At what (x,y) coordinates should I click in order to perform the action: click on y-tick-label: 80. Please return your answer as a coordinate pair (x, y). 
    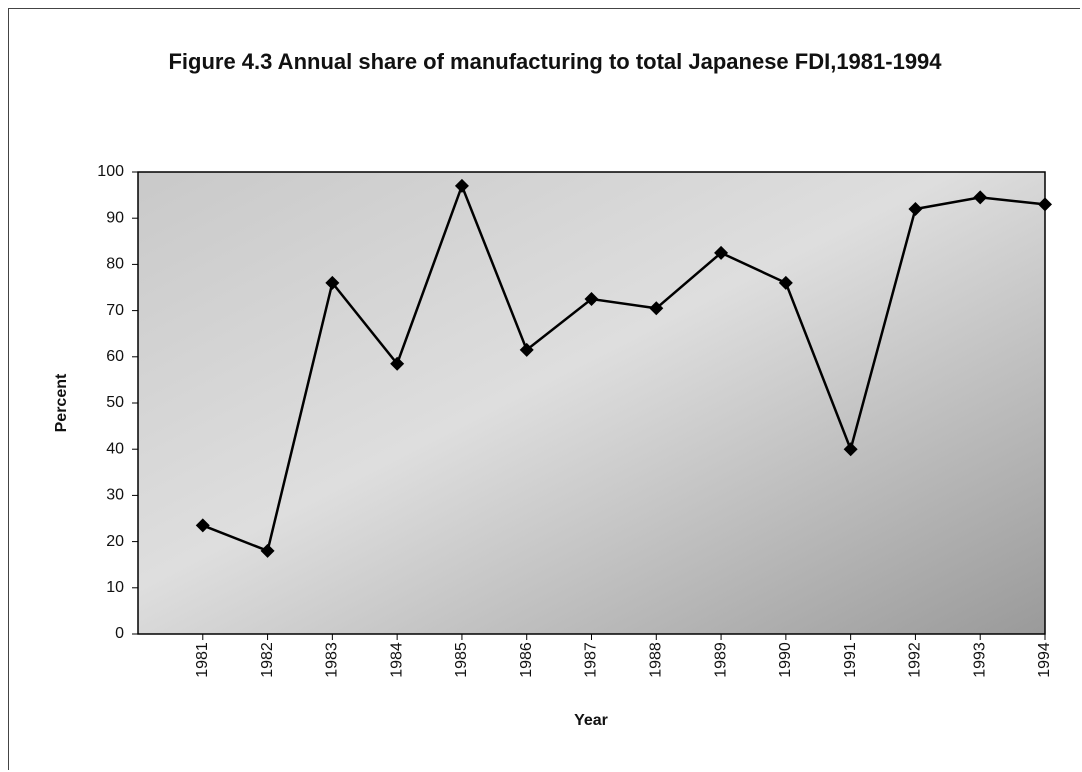
    Looking at the image, I should click on (115, 264).